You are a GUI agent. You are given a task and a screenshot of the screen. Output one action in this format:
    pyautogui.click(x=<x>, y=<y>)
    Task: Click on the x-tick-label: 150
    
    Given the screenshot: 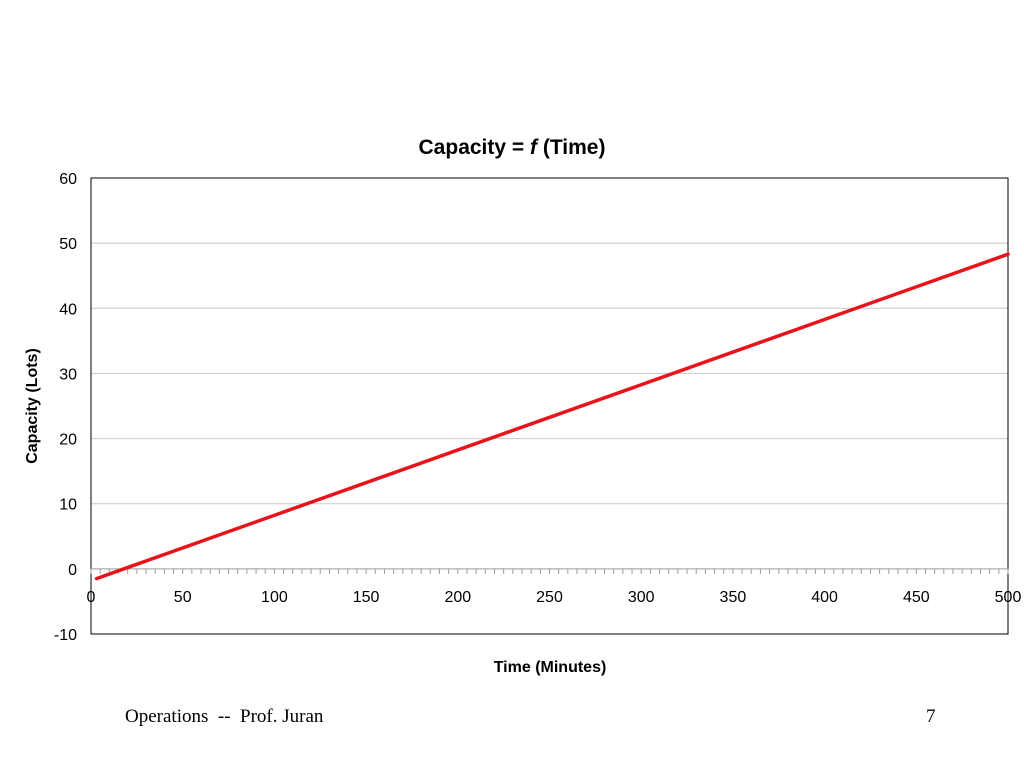 What is the action you would take?
    pyautogui.click(x=366, y=597)
    